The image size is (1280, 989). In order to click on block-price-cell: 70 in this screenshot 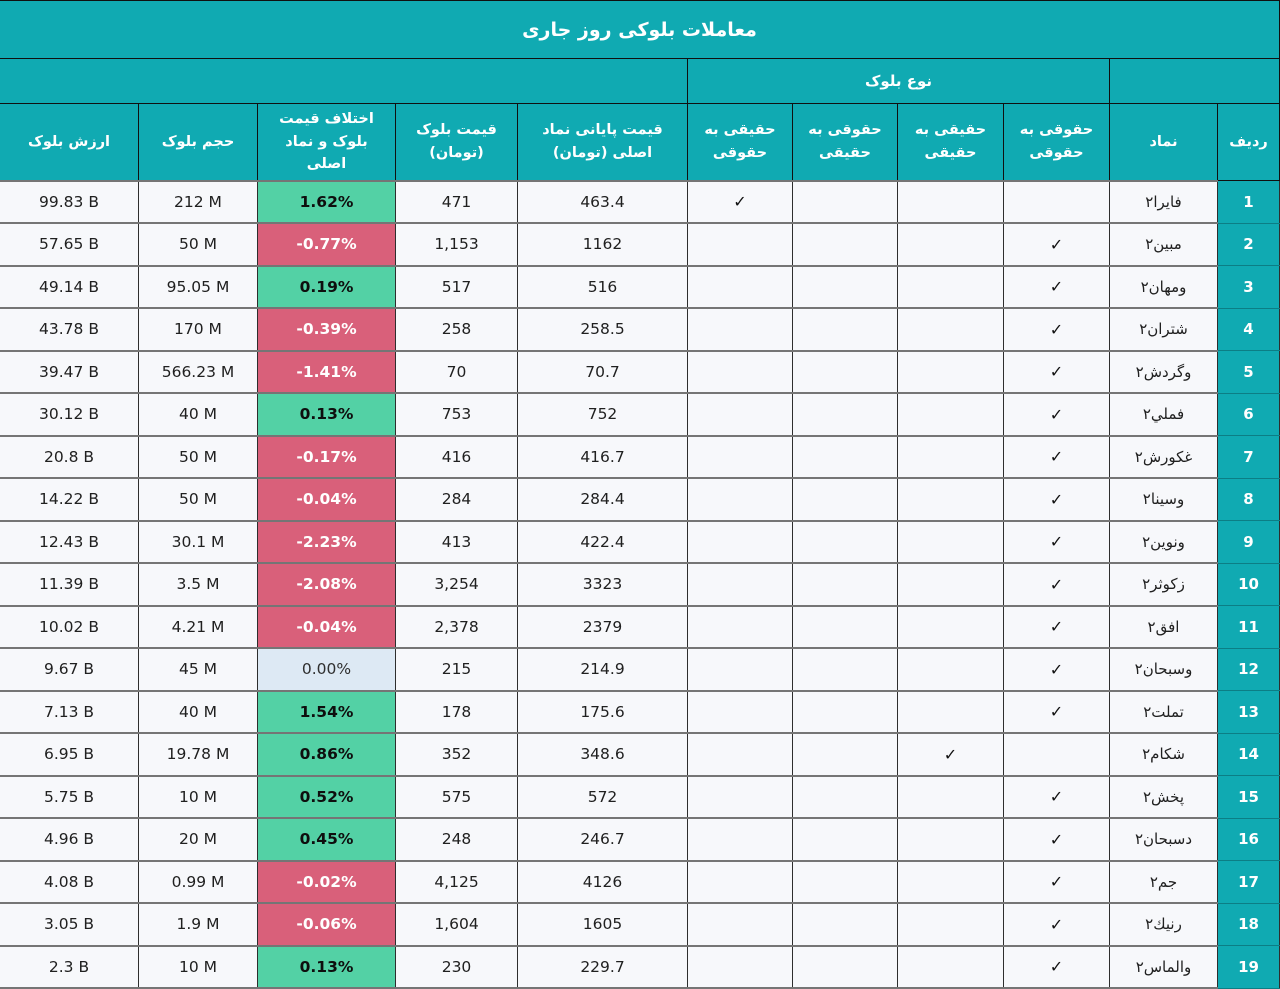, I will do `click(456, 371)`.